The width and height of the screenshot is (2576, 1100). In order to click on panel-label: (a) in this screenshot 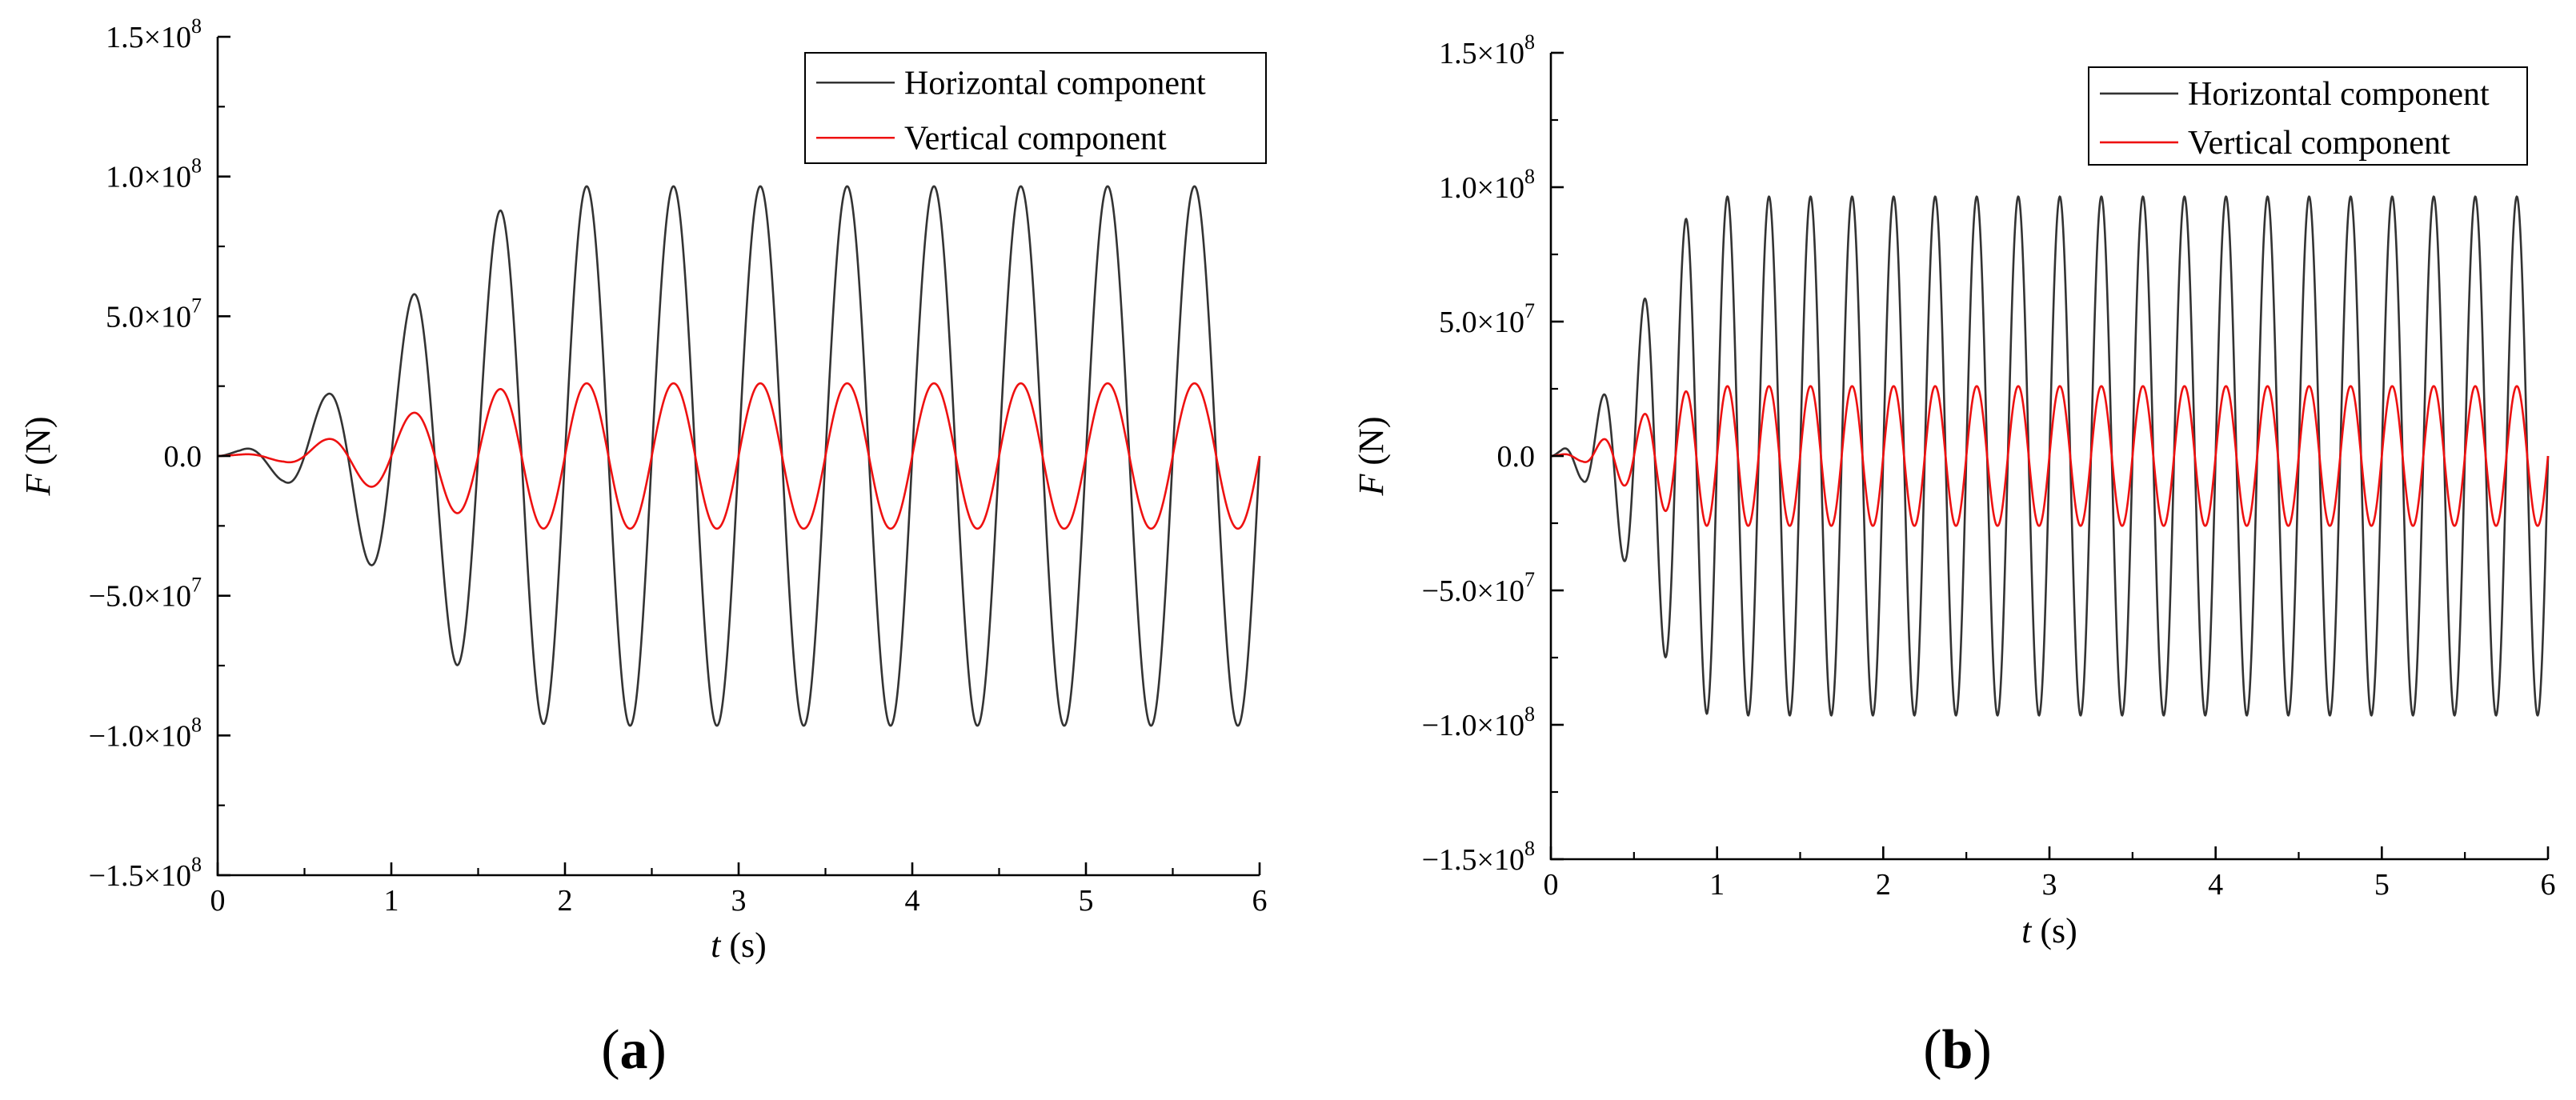, I will do `click(634, 1050)`.